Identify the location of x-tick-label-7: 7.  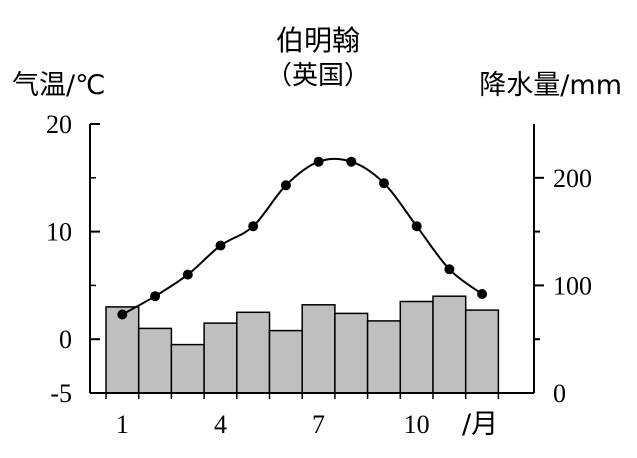
(318, 424).